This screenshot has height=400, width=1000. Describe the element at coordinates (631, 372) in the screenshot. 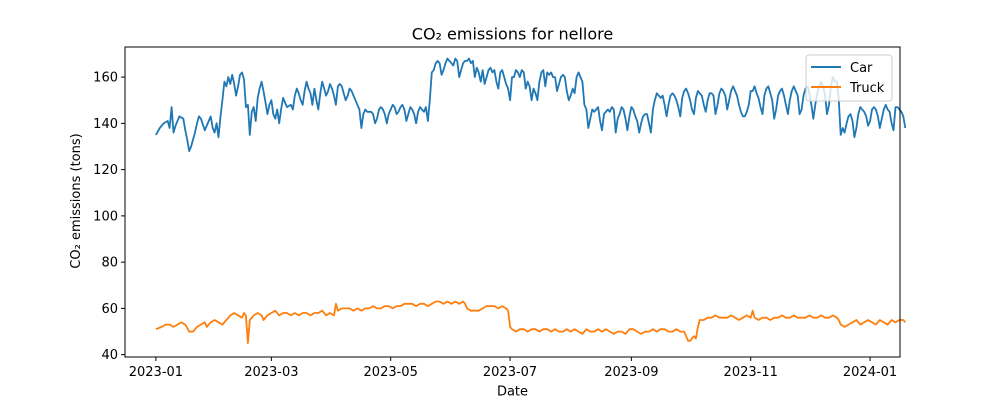

I see `x-tick-label: 2023-09` at that location.